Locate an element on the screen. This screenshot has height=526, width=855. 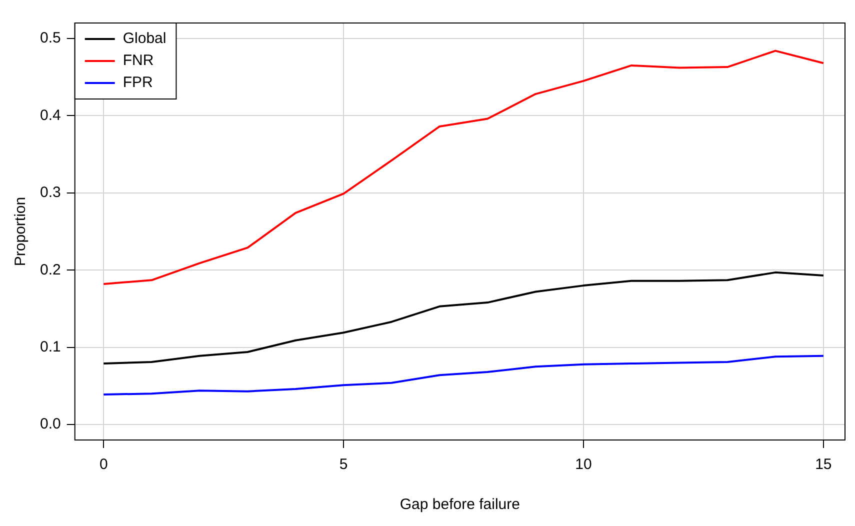
y-tick-label: 0.1 is located at coordinates (50, 347).